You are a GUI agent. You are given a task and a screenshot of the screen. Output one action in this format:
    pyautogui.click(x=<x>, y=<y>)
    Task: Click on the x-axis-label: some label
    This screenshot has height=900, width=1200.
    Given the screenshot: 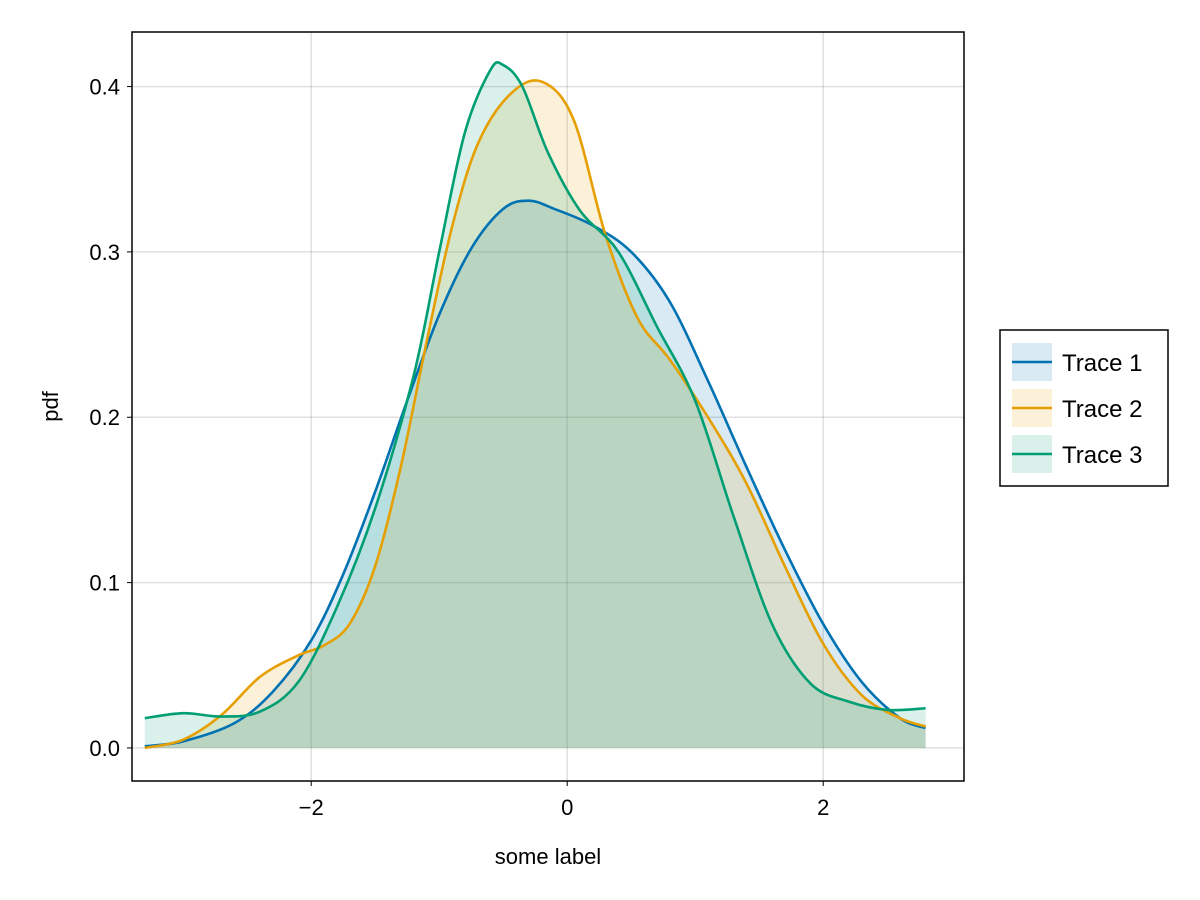 What is the action you would take?
    pyautogui.click(x=548, y=856)
    